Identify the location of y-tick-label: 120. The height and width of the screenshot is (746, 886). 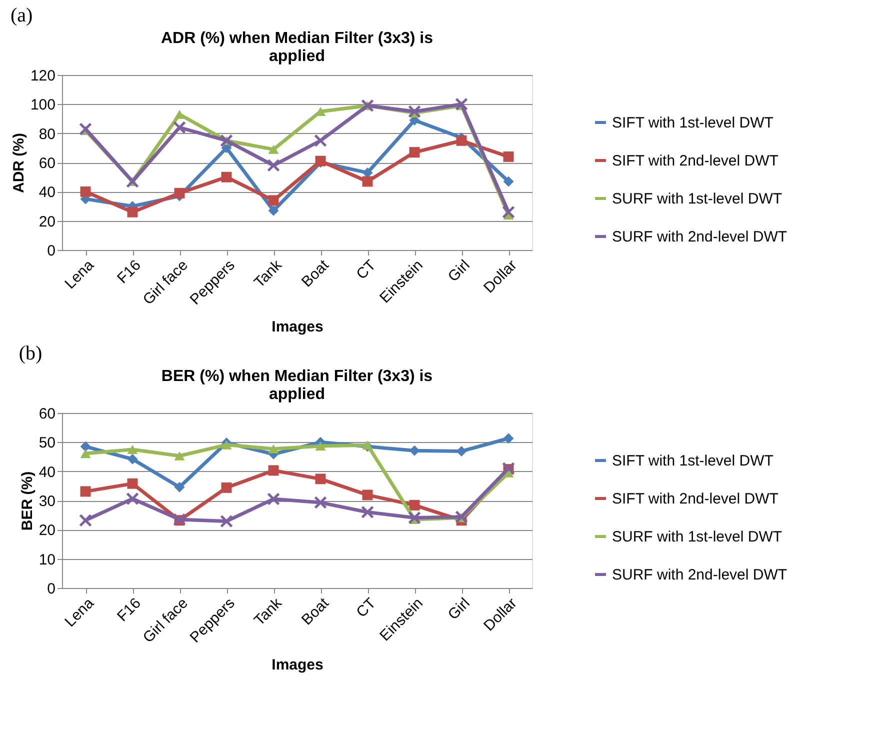
(43, 76).